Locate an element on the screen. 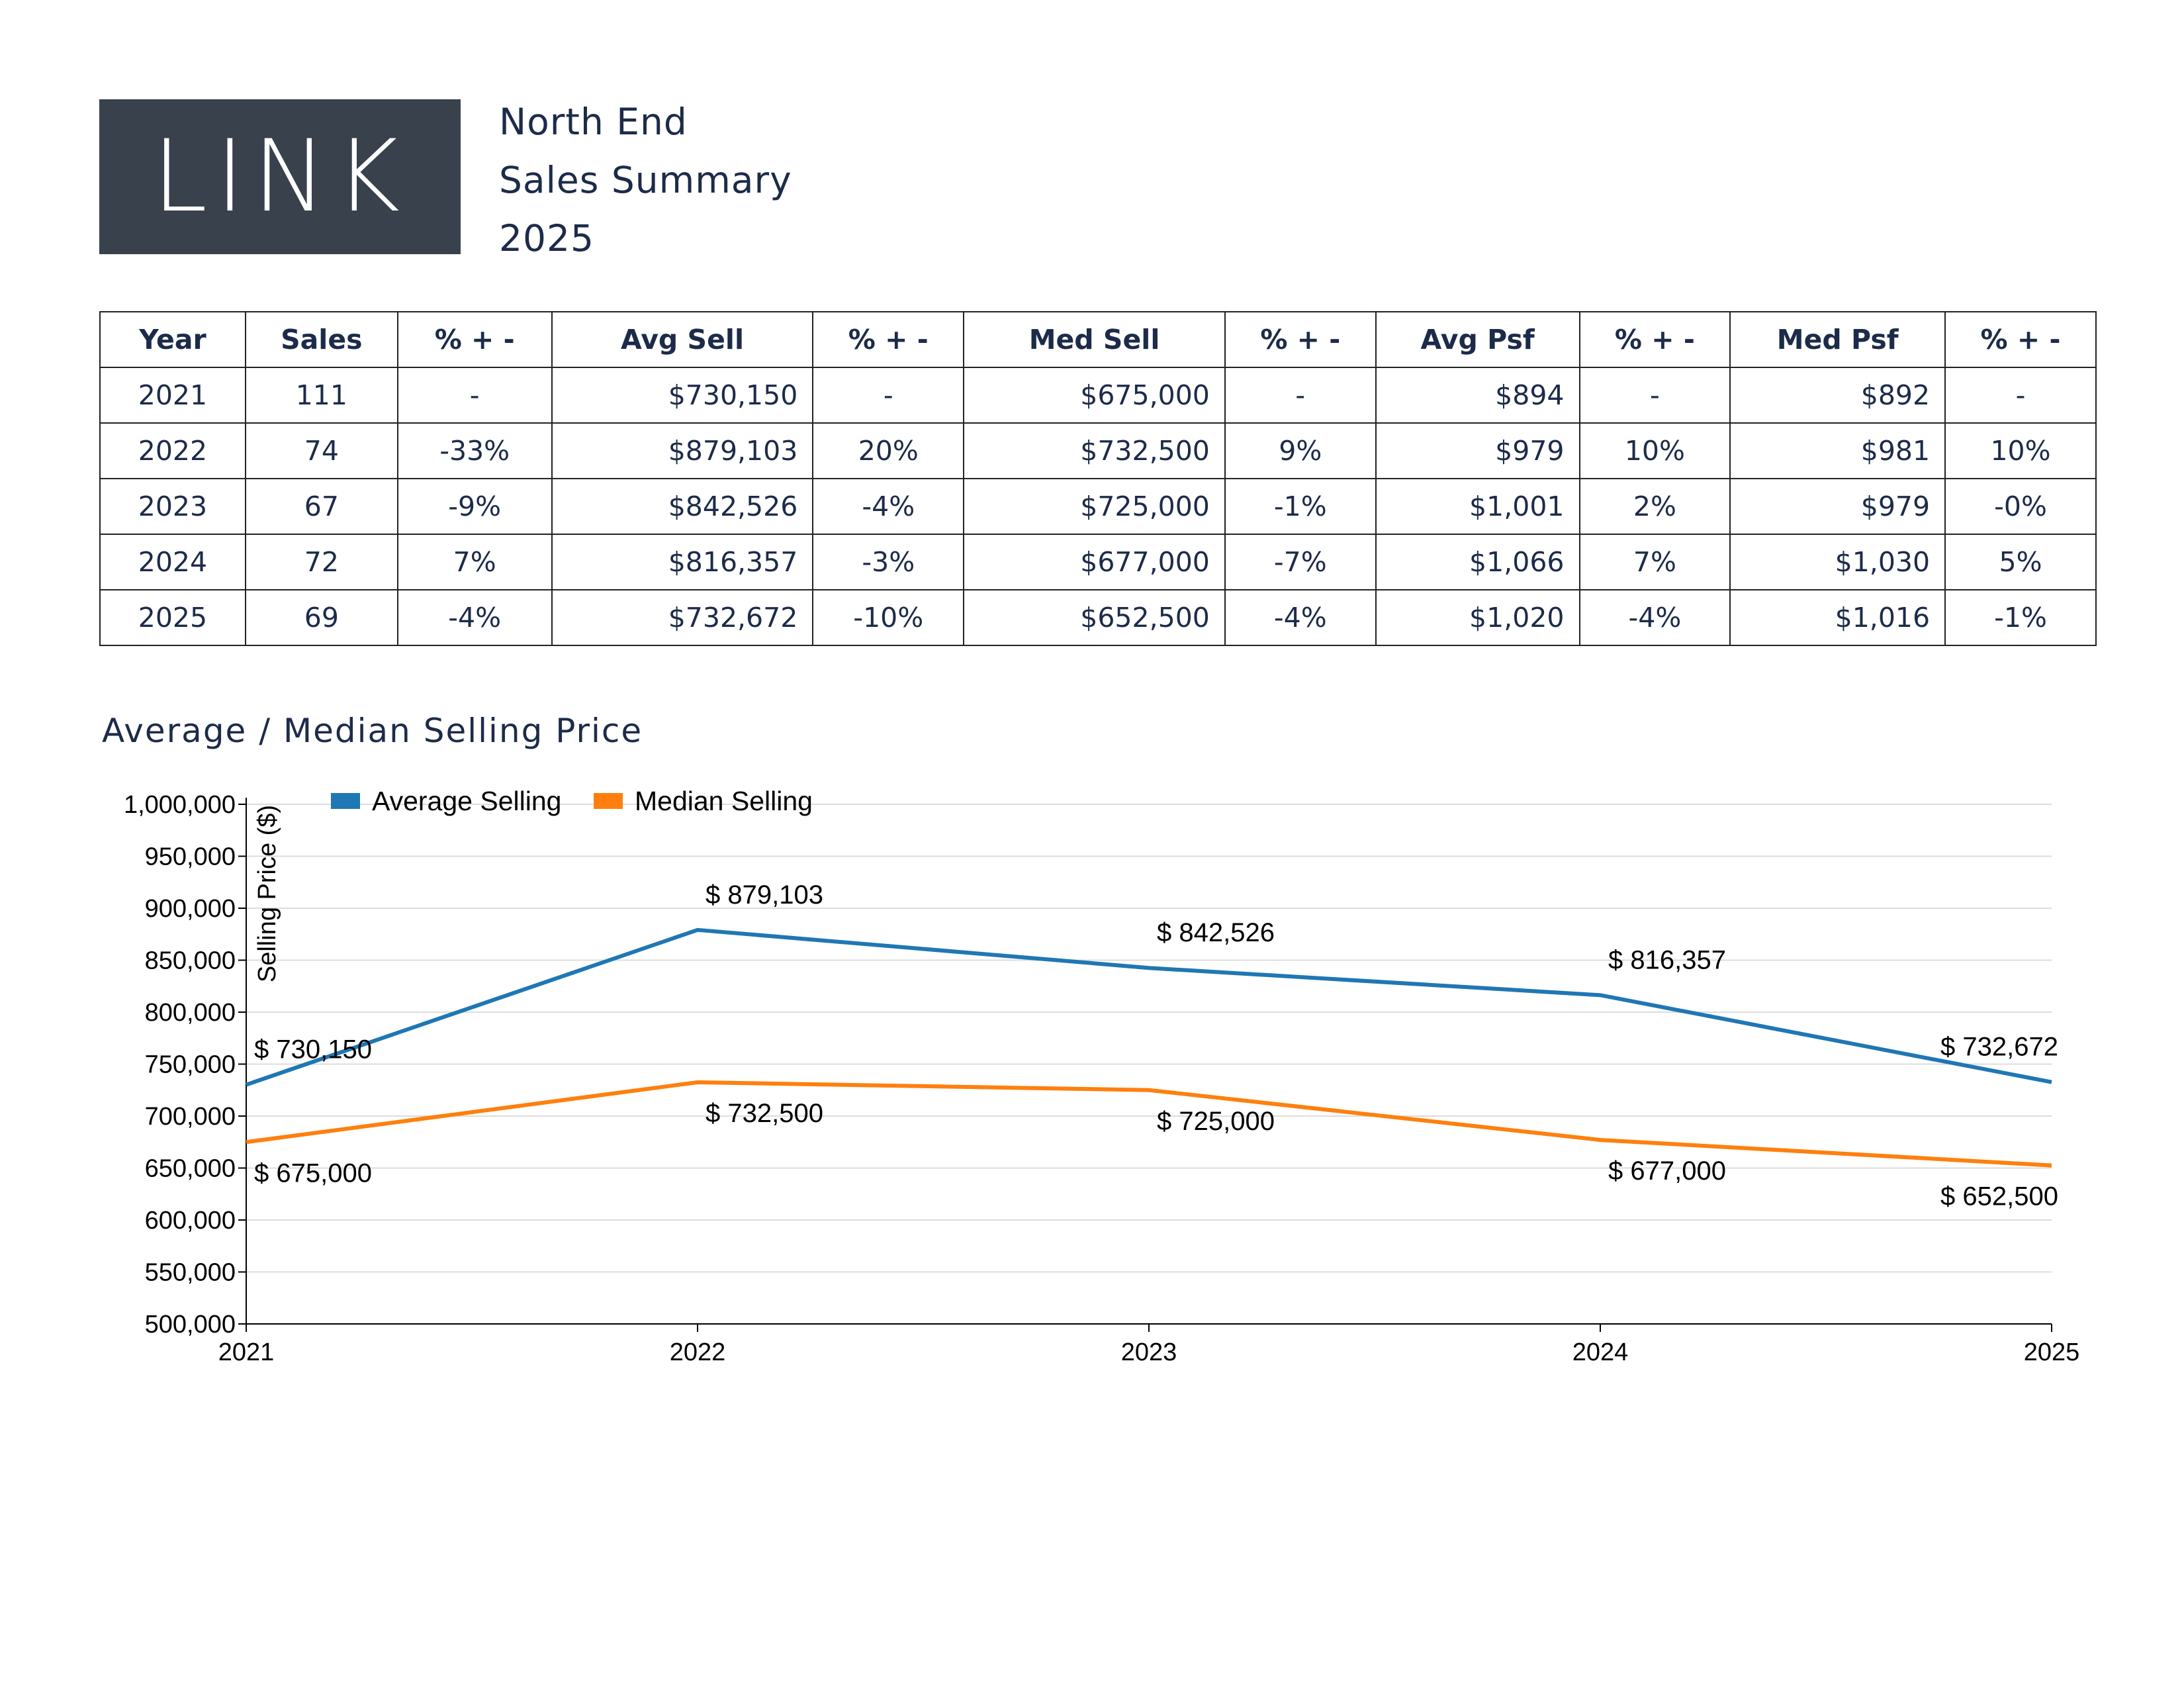 Image resolution: width=2184 pixels, height=1688 pixels. cell-med-psf-change: 10% is located at coordinates (2020, 450).